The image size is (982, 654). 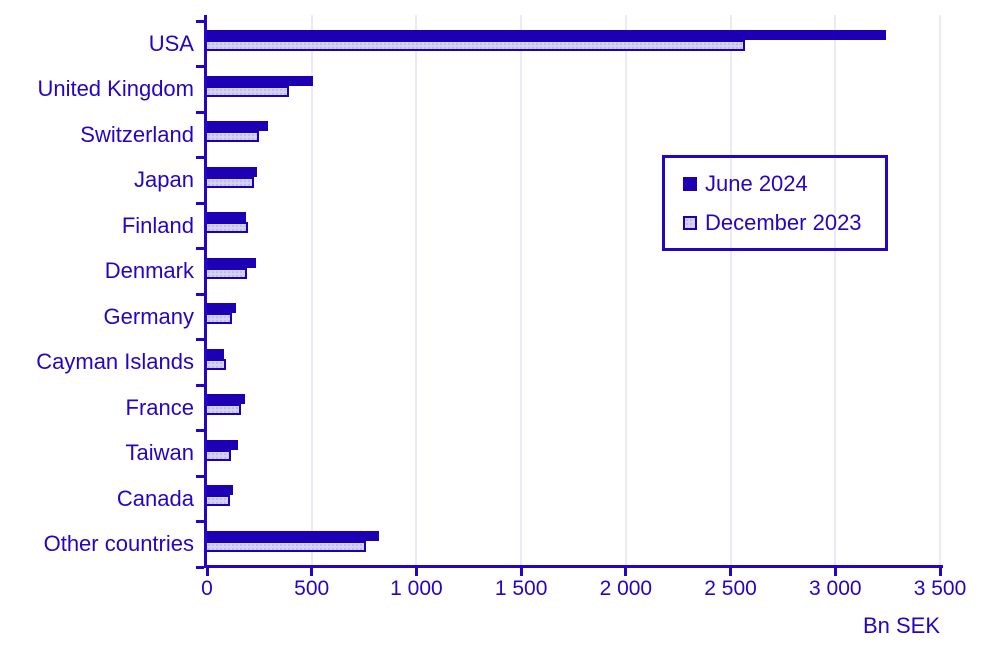 I want to click on y-axis-line, so click(x=205, y=291).